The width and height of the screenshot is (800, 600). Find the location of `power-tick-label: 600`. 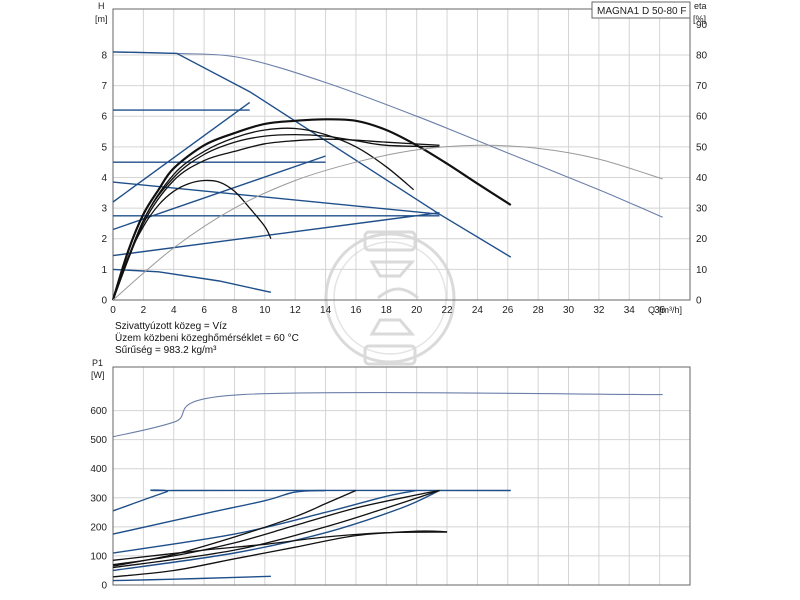

power-tick-label: 600 is located at coordinates (98, 411).